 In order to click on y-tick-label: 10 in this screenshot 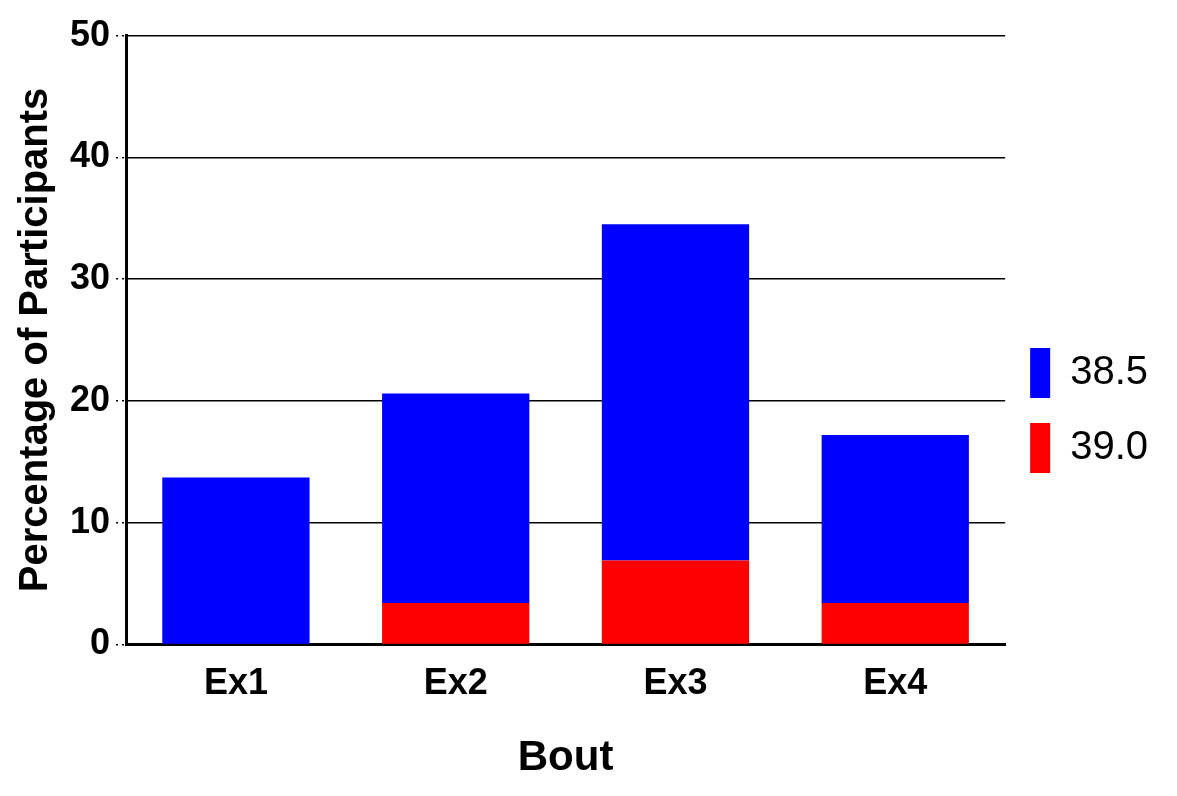, I will do `click(90, 520)`.